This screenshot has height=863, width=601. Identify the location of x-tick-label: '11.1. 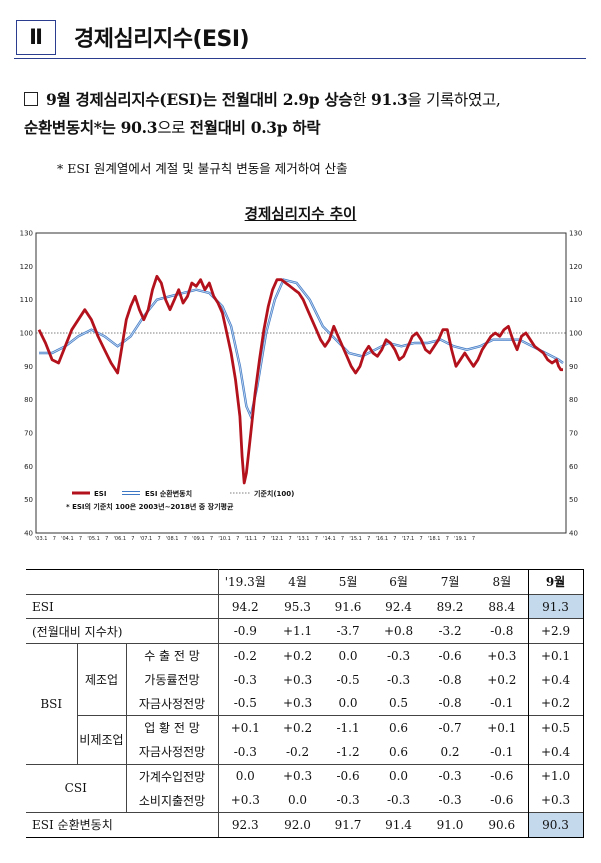
(251, 539).